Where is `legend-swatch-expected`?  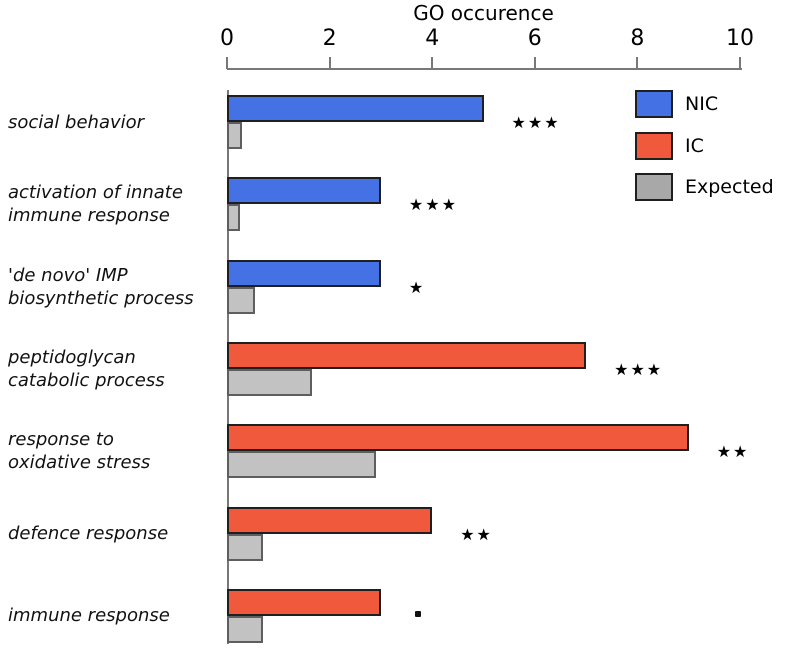 legend-swatch-expected is located at coordinates (654, 187).